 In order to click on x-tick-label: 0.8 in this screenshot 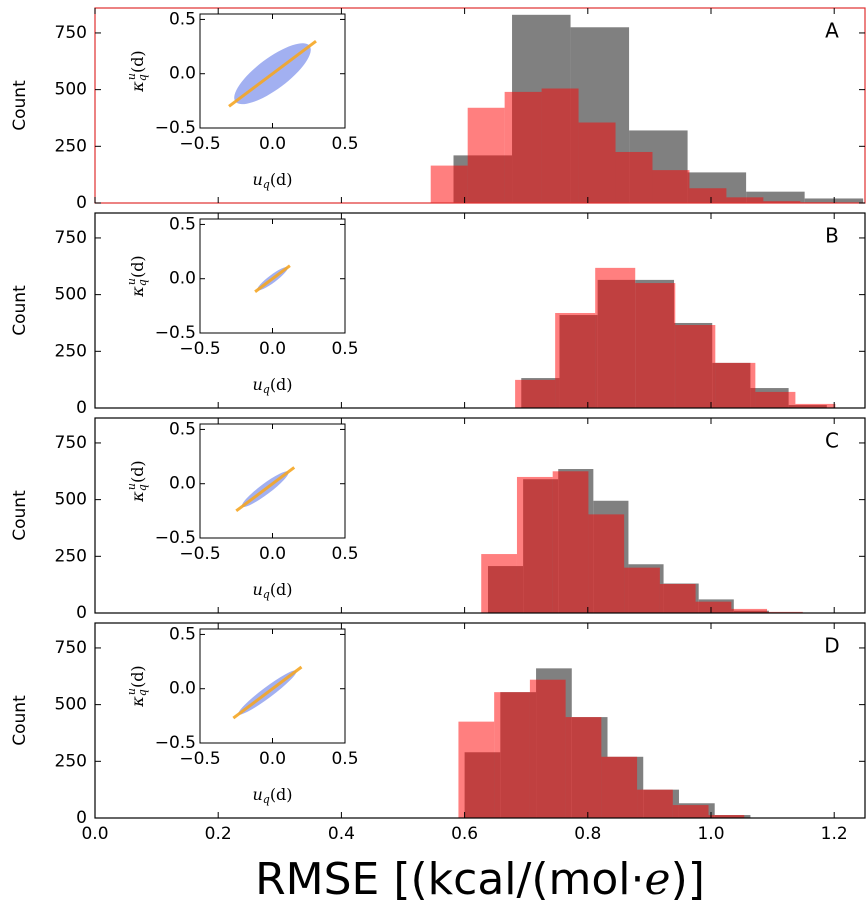, I will do `click(587, 834)`.